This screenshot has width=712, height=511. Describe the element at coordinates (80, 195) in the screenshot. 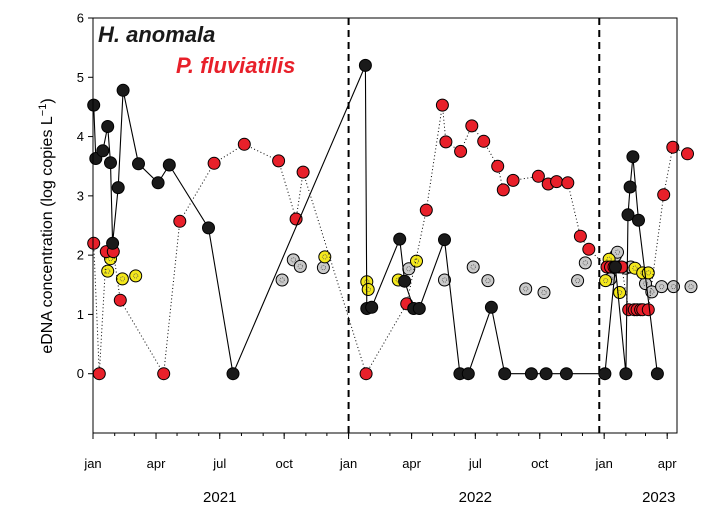

I see `y-tick-label-3: 3` at that location.